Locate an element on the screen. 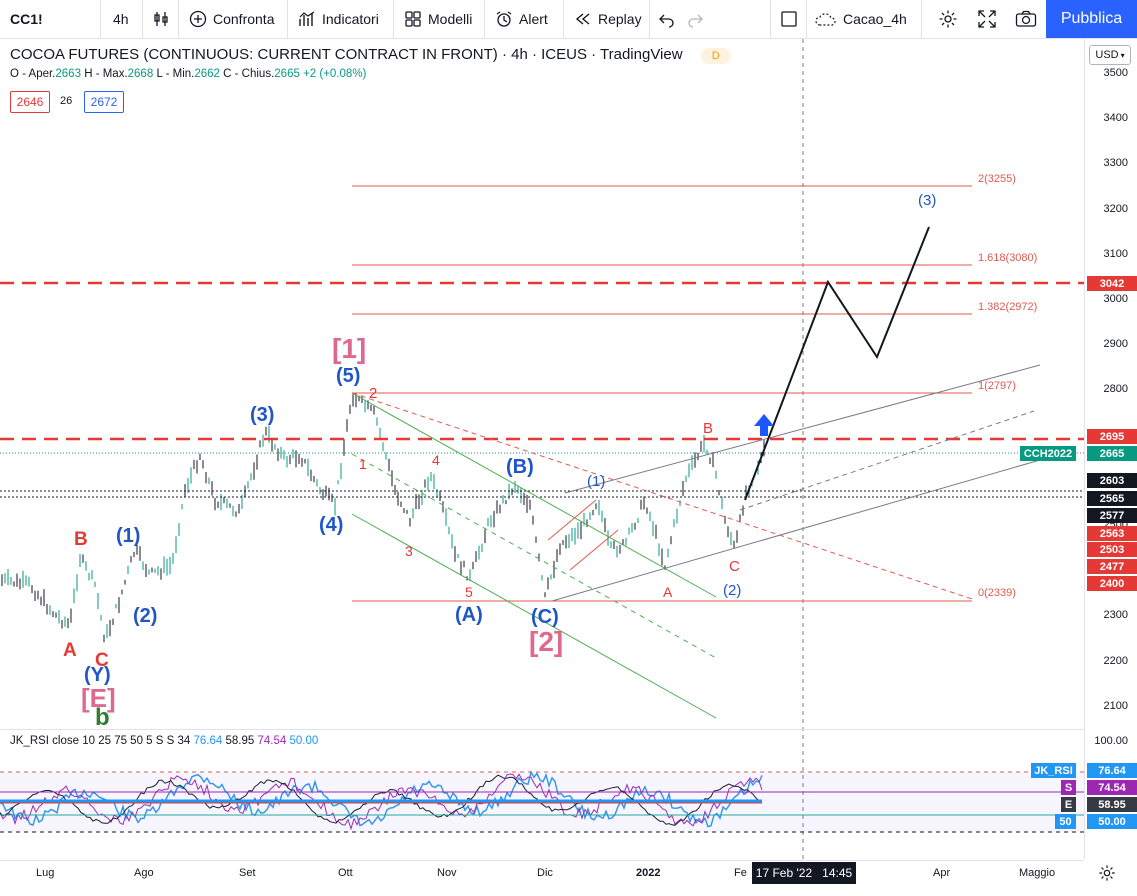 This screenshot has width=1137, height=896. camera-icon is located at coordinates (1026, 18).